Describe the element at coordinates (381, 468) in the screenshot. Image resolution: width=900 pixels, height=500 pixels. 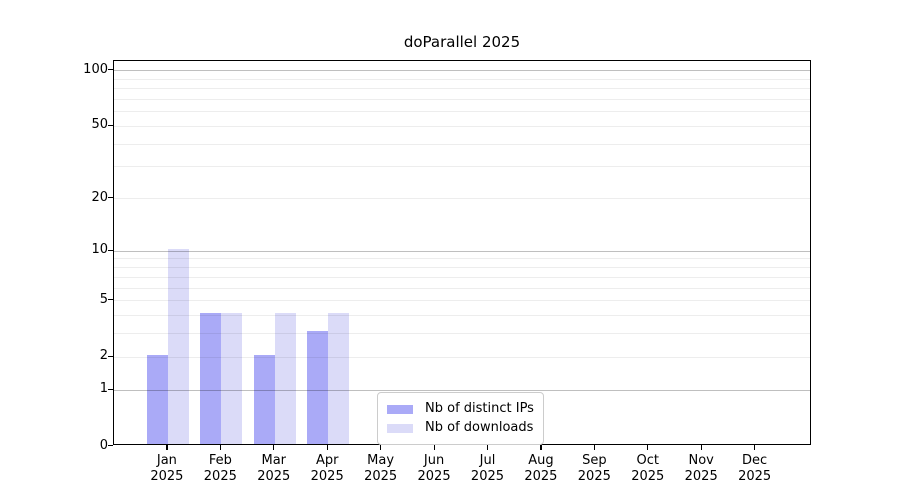
I see `x-tick-label: May 2025` at that location.